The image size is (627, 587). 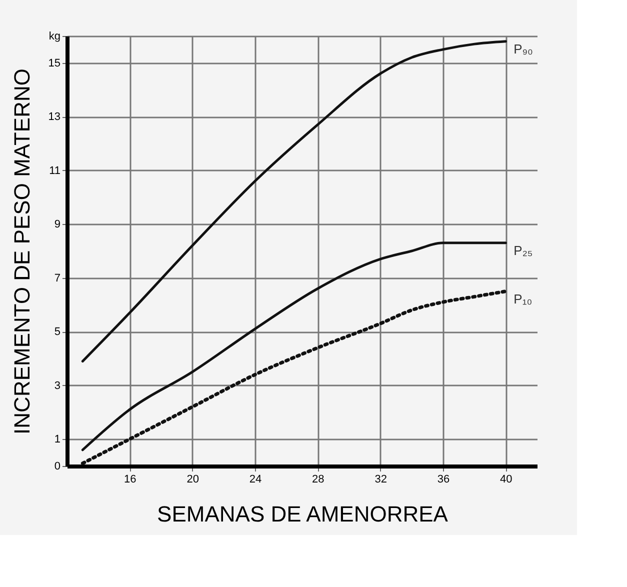 What do you see at coordinates (318, 480) in the screenshot?
I see `x-tick-label: 28` at bounding box center [318, 480].